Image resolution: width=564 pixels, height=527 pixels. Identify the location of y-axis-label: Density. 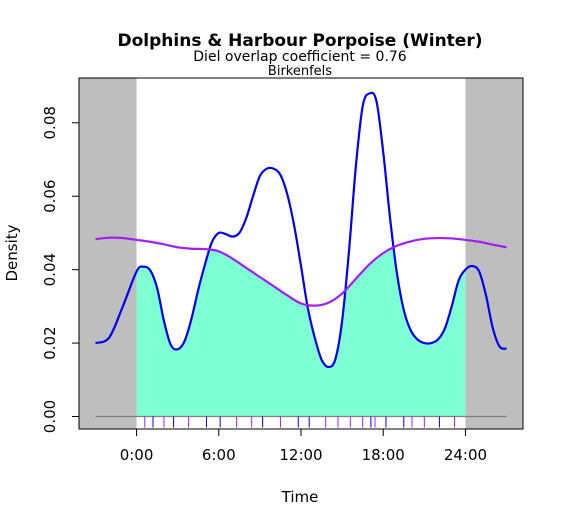
(12, 252).